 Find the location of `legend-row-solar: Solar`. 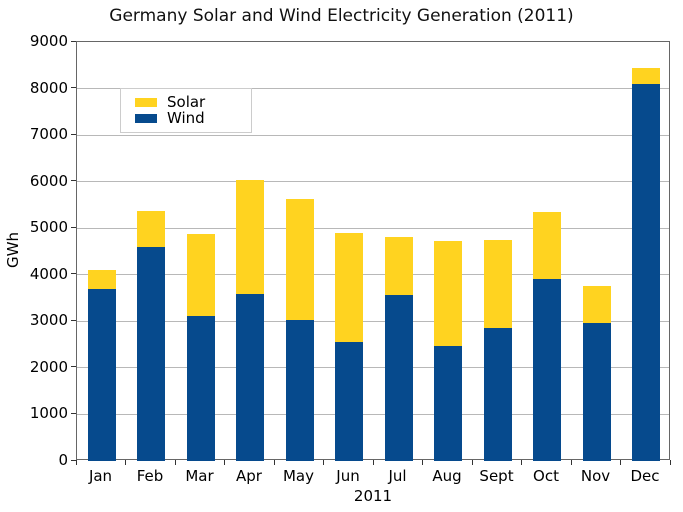

legend-row-solar: Solar is located at coordinates (188, 102).